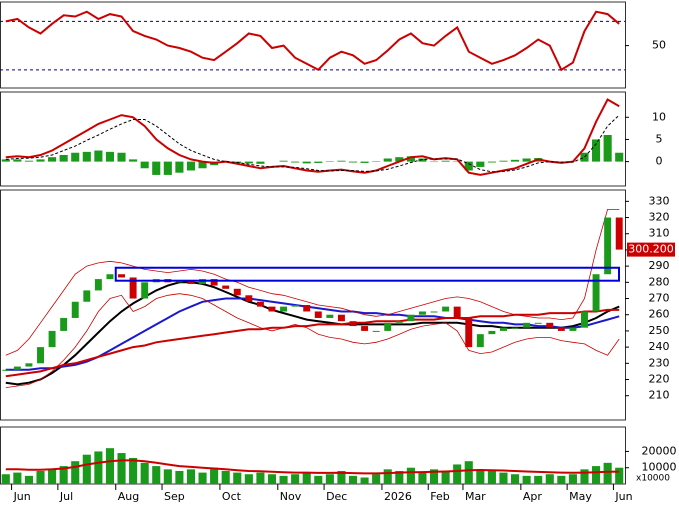  I want to click on x-tick-label: Mar, so click(475, 496).